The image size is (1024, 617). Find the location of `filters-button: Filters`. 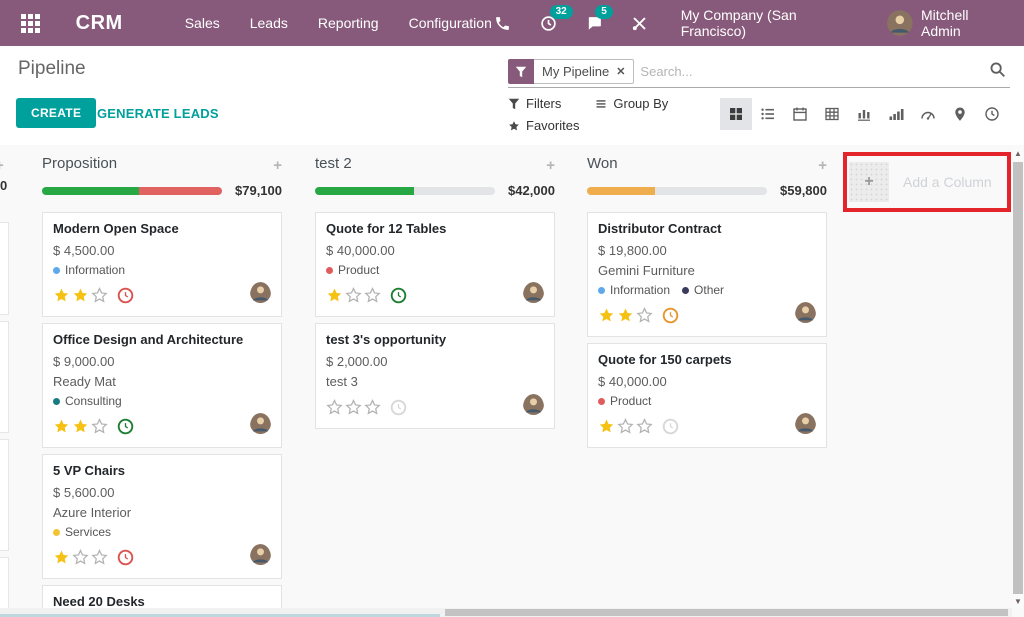

filters-button: Filters is located at coordinates (534, 103).